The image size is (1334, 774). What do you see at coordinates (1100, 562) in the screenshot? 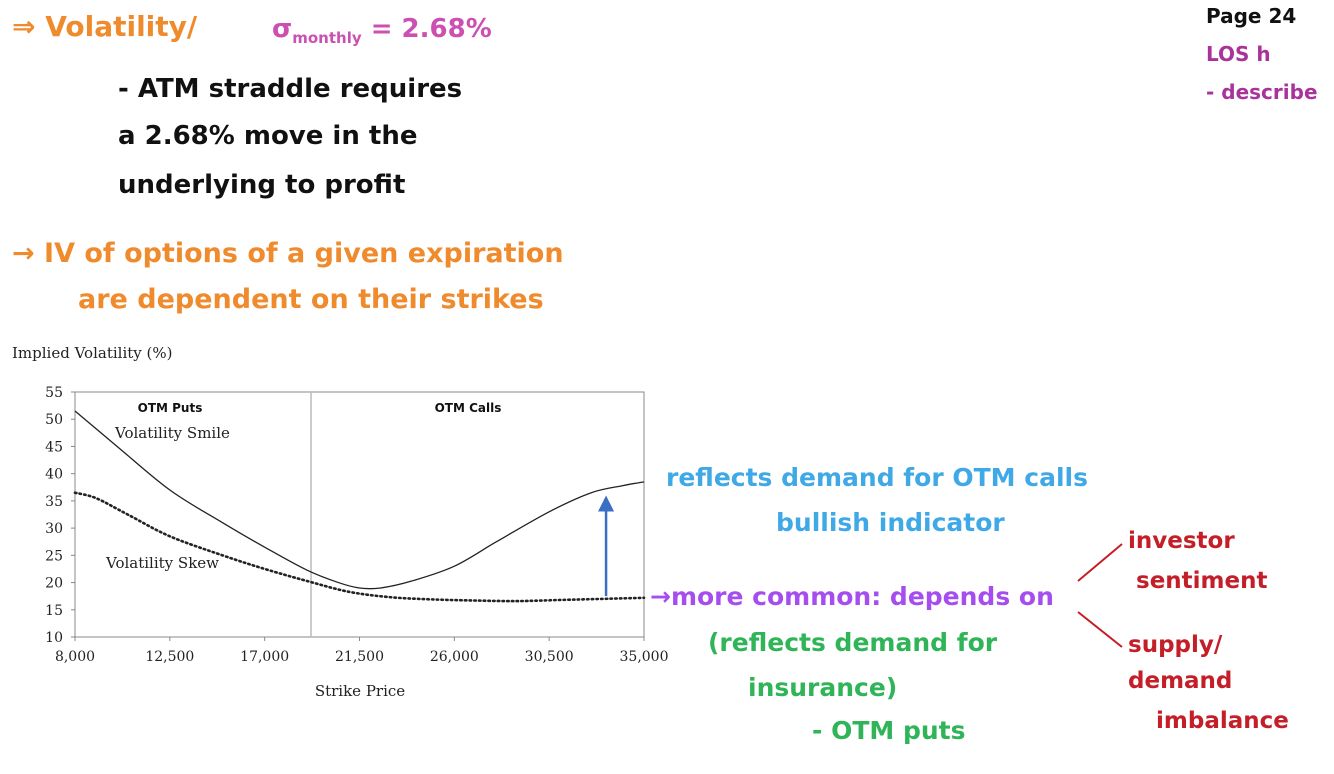
I see `branch-line-up` at bounding box center [1100, 562].